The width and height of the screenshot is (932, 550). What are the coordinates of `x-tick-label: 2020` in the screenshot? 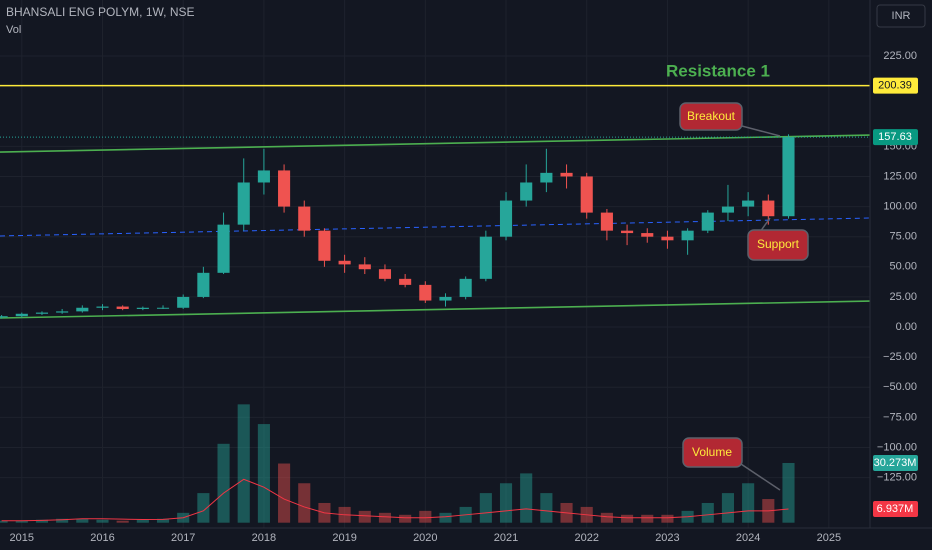 It's located at (425, 538).